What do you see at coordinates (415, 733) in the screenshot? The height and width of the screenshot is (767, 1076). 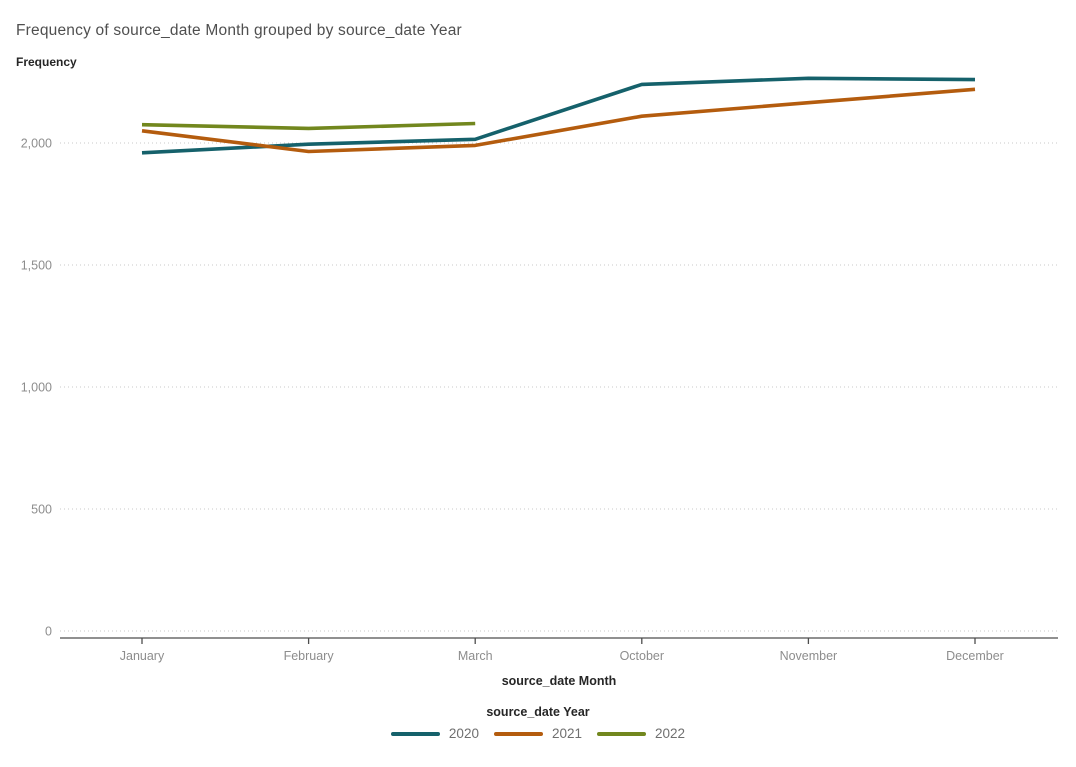 I see `legend-swatch-2020` at bounding box center [415, 733].